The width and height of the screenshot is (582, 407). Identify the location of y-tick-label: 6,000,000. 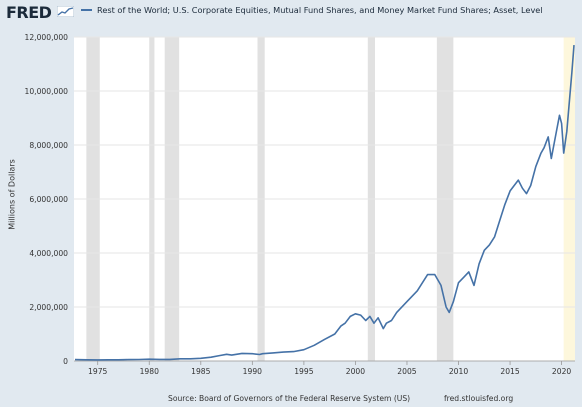
(48, 199).